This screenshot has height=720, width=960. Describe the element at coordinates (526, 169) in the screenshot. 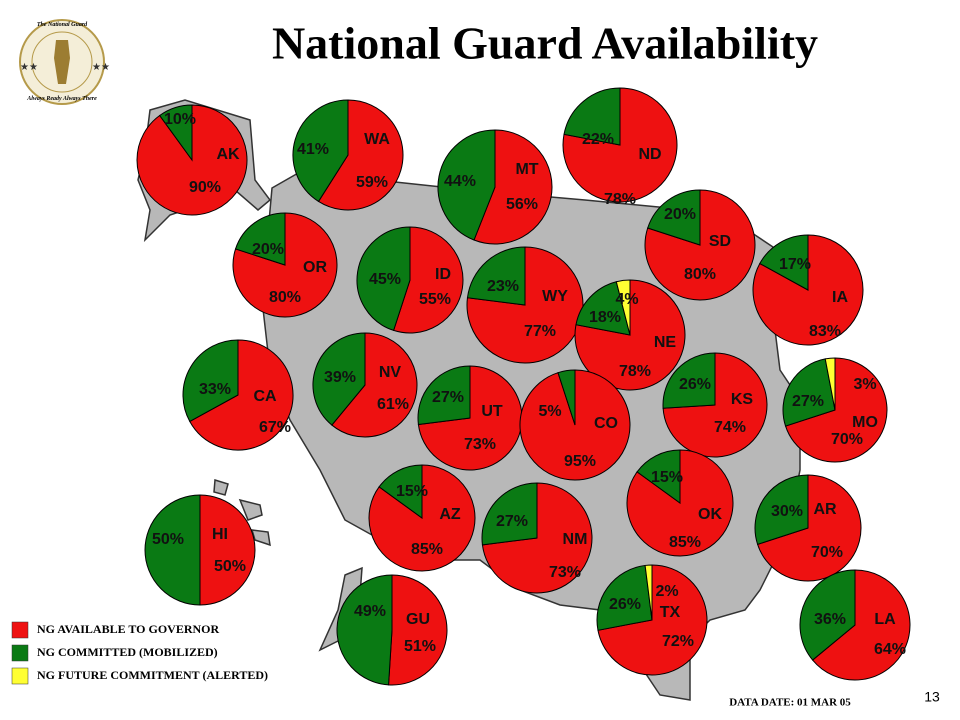

I see `state-label: MT` at that location.